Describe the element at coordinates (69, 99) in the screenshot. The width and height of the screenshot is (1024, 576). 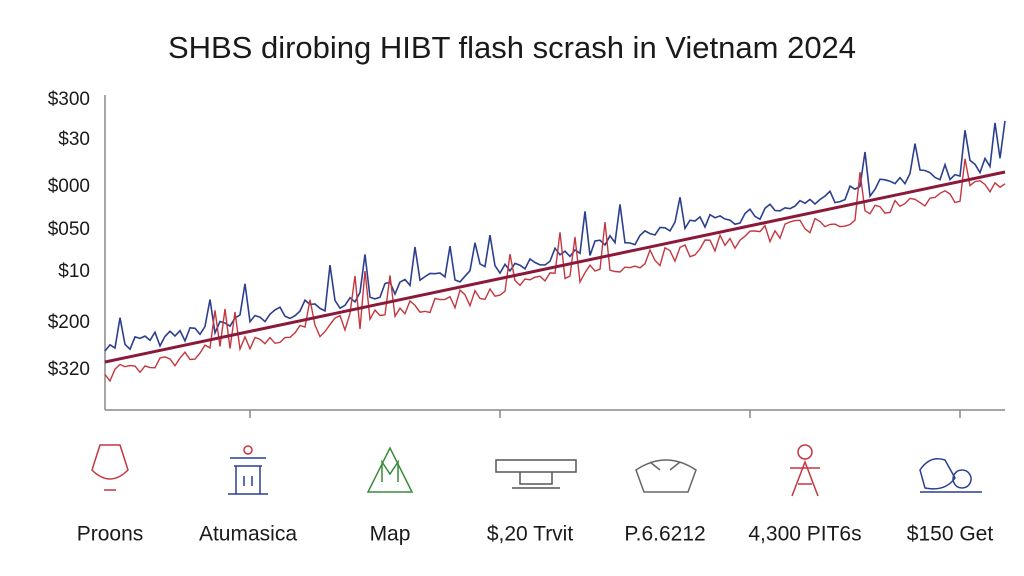
I see `y-label: $300` at that location.